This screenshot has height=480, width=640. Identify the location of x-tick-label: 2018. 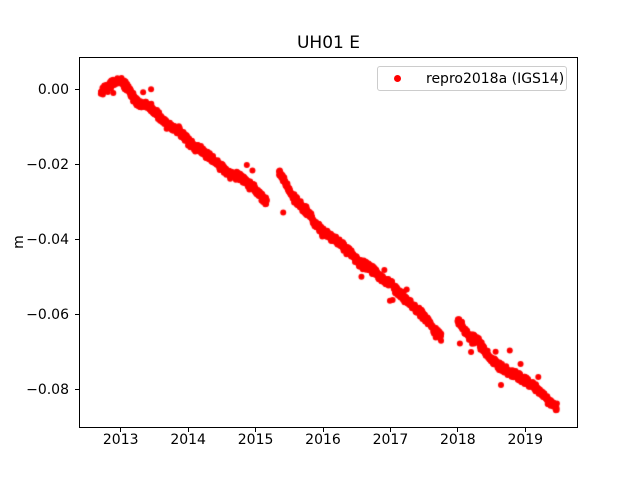
(458, 440).